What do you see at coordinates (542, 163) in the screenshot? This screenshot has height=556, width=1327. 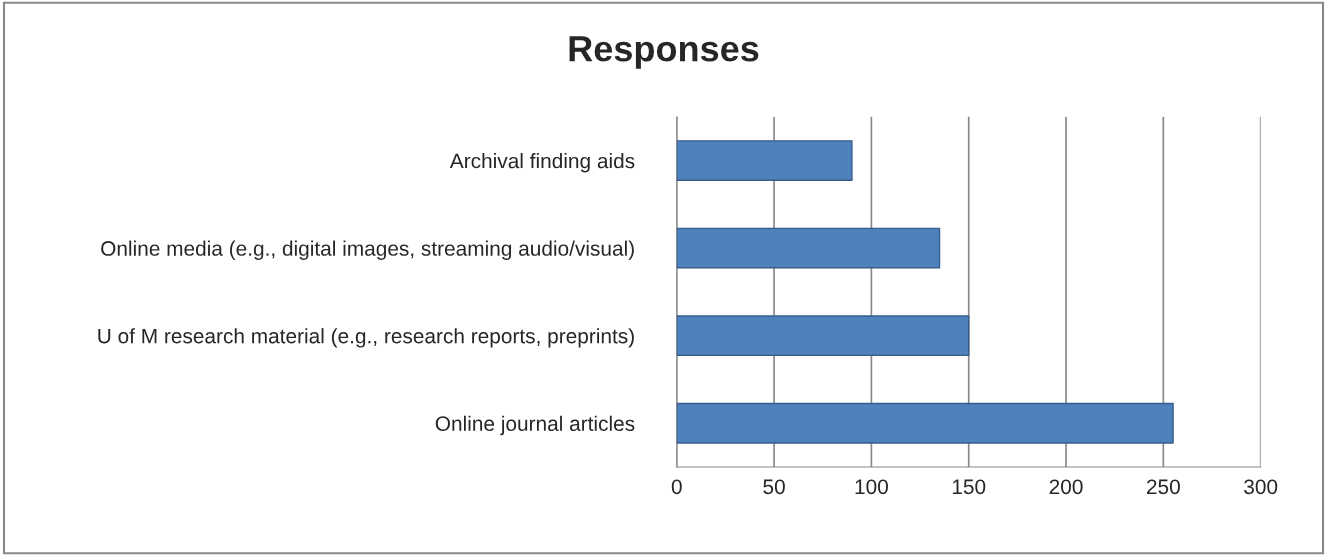 I see `y-tick-label: Archival finding aids` at bounding box center [542, 163].